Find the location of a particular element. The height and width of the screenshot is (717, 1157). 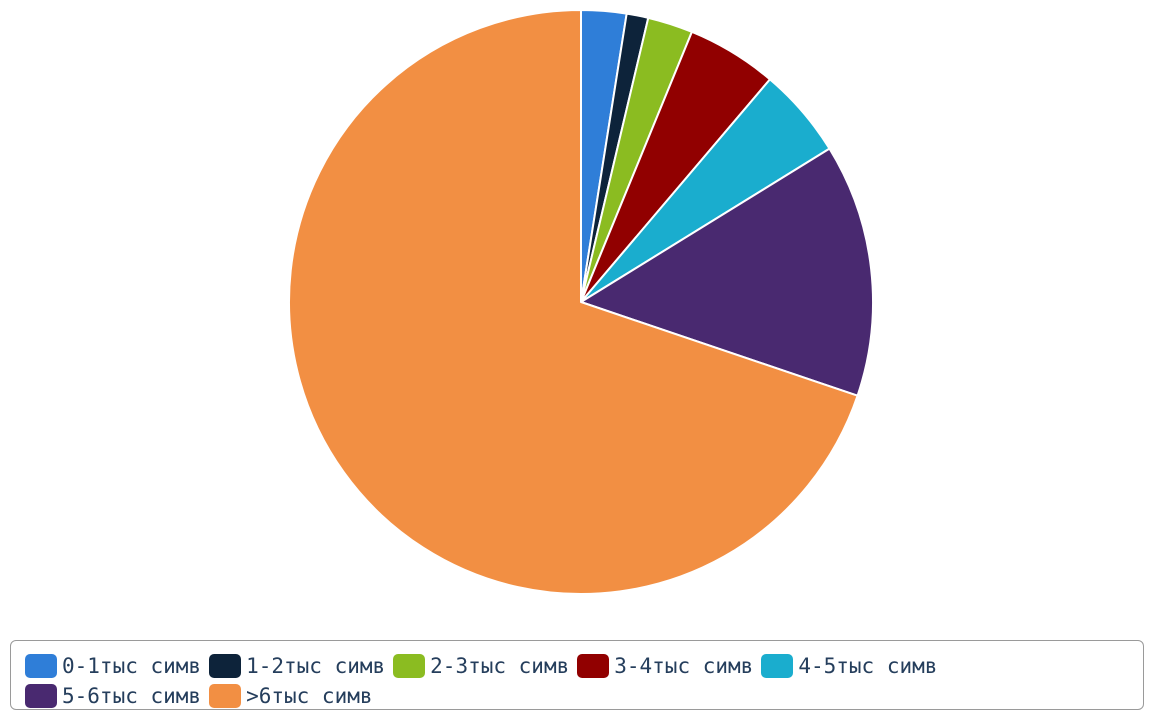

legend-swatch-1-2k is located at coordinates (225, 666).